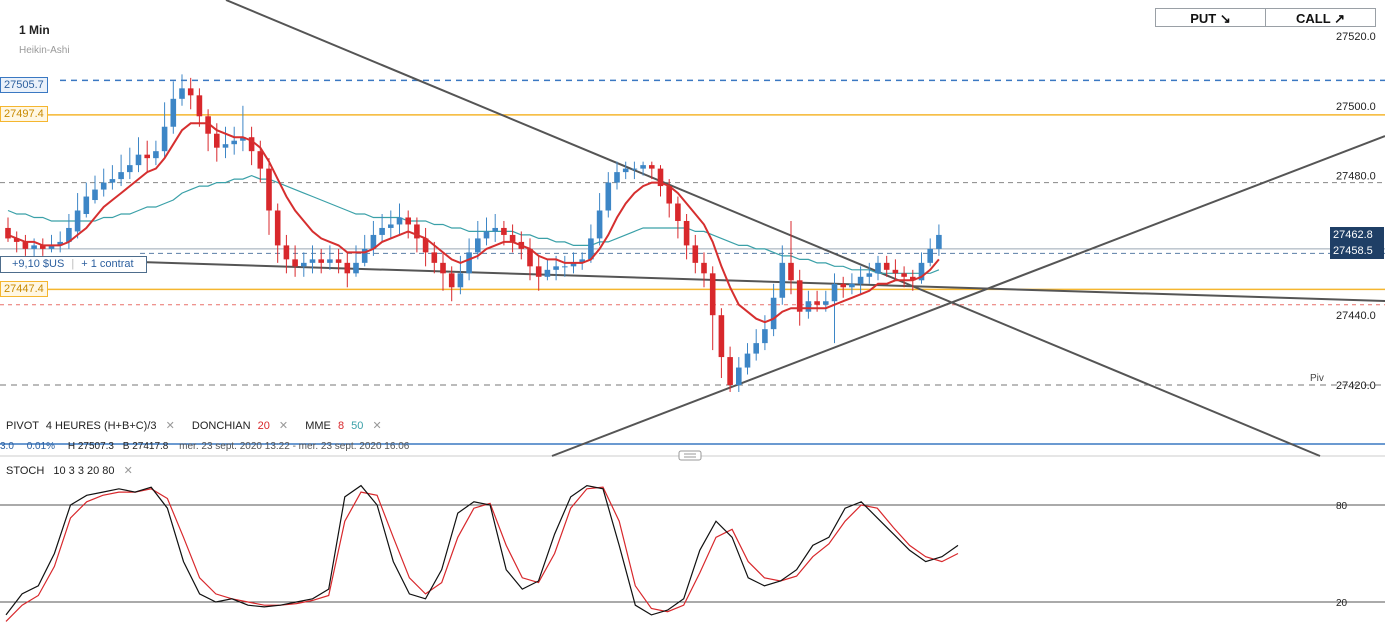 Image resolution: width=1385 pixels, height=629 pixels. Describe the element at coordinates (1356, 386) in the screenshot. I see `price-axis-tick: 27420.0` at that location.